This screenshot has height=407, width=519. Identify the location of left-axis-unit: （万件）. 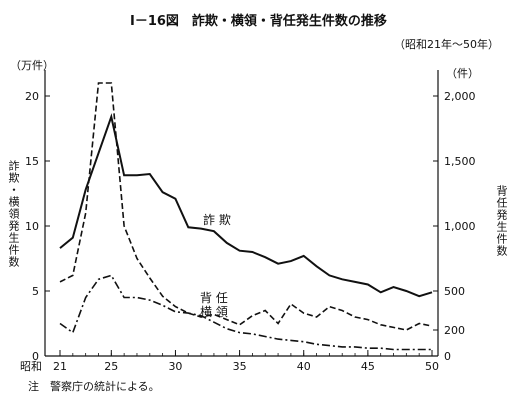
(32, 65).